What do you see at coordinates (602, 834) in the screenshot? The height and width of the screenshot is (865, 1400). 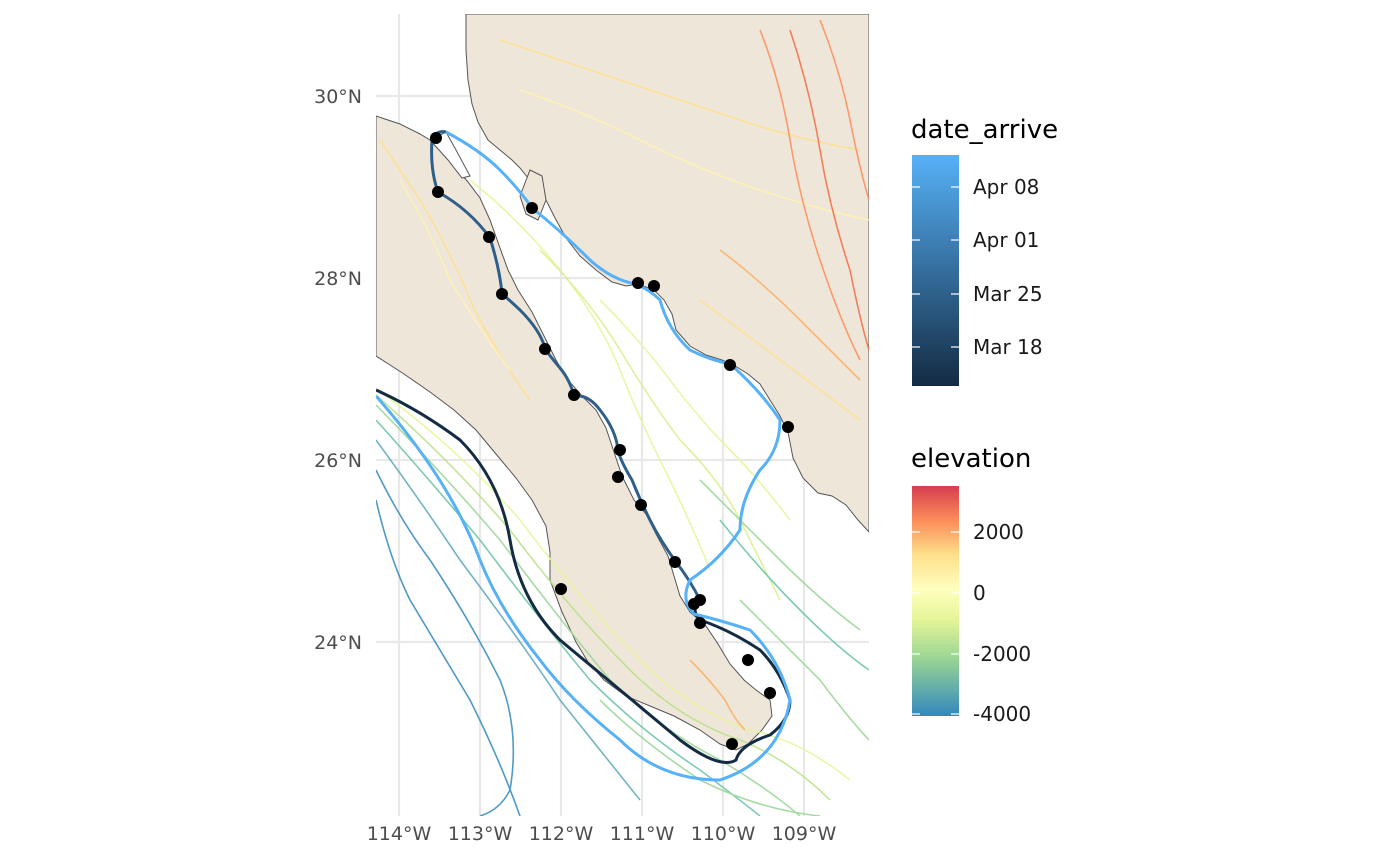 I see `x-axis: 114°W 113°W 112°W 111°W 110°W 109°W` at bounding box center [602, 834].